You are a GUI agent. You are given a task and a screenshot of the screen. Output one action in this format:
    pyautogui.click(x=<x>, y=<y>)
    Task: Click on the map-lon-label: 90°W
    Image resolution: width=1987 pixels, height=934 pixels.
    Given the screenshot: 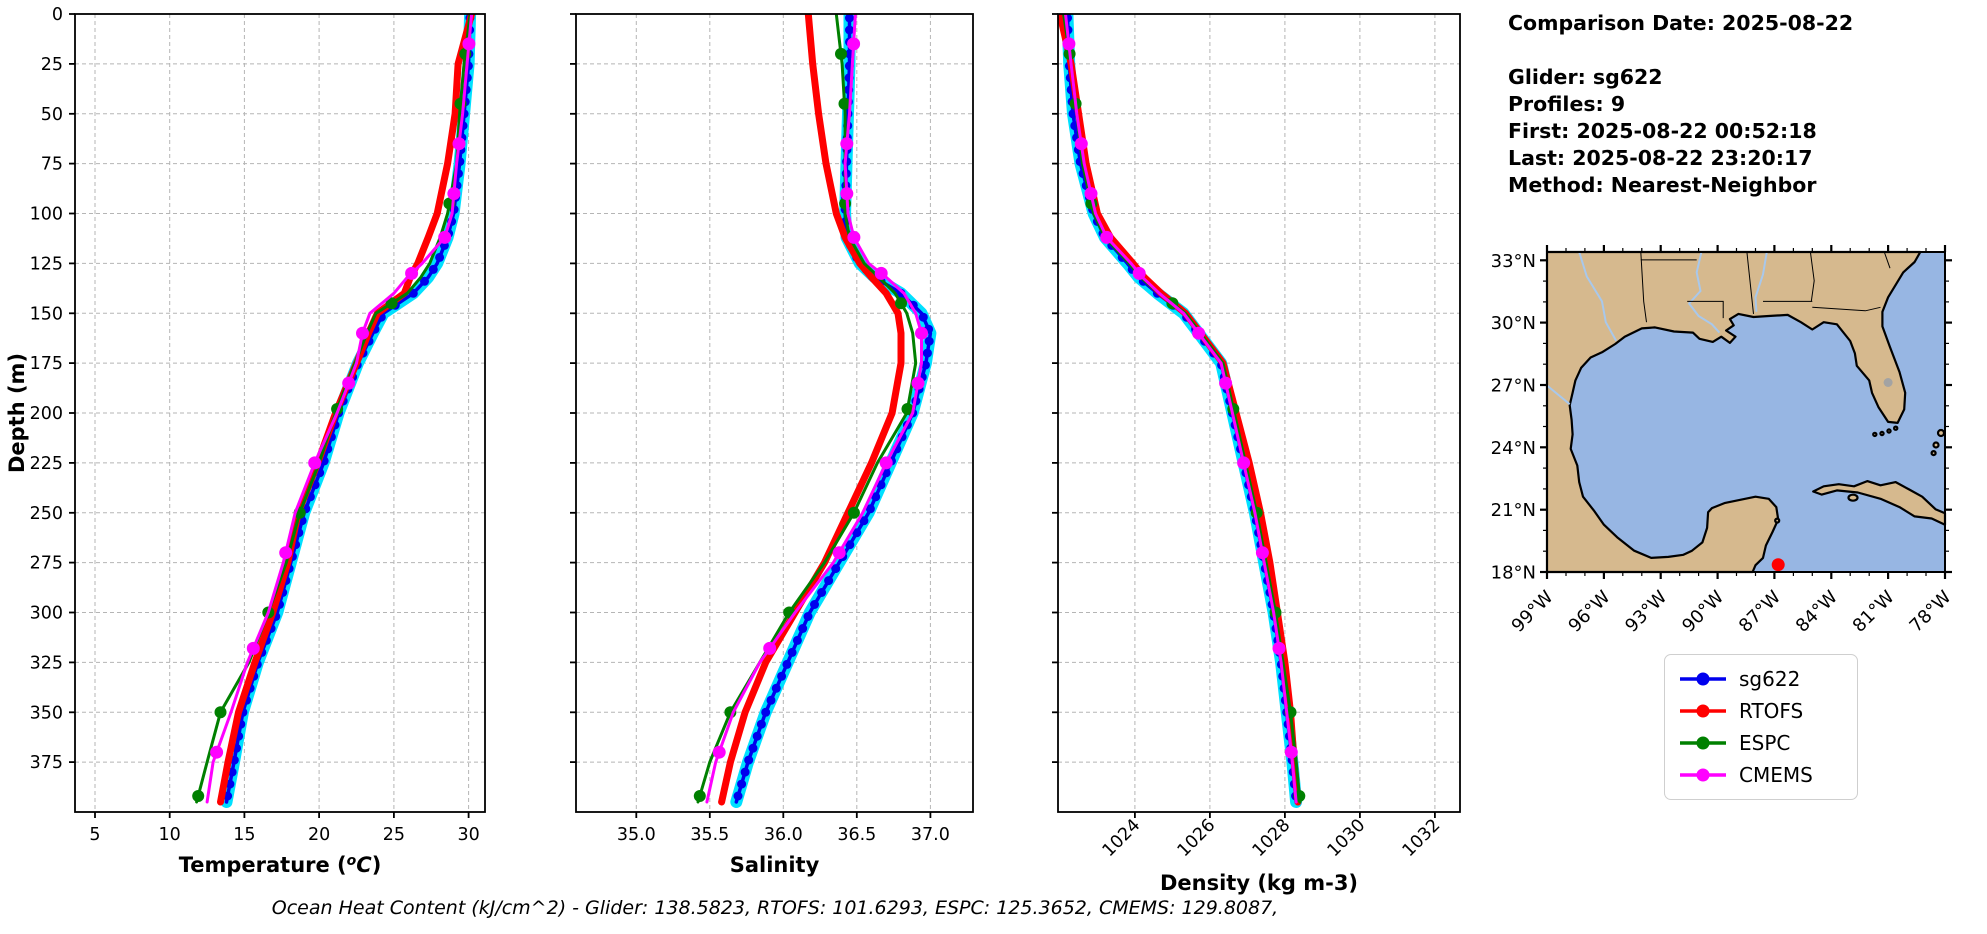 What is the action you would take?
    pyautogui.click(x=1703, y=612)
    